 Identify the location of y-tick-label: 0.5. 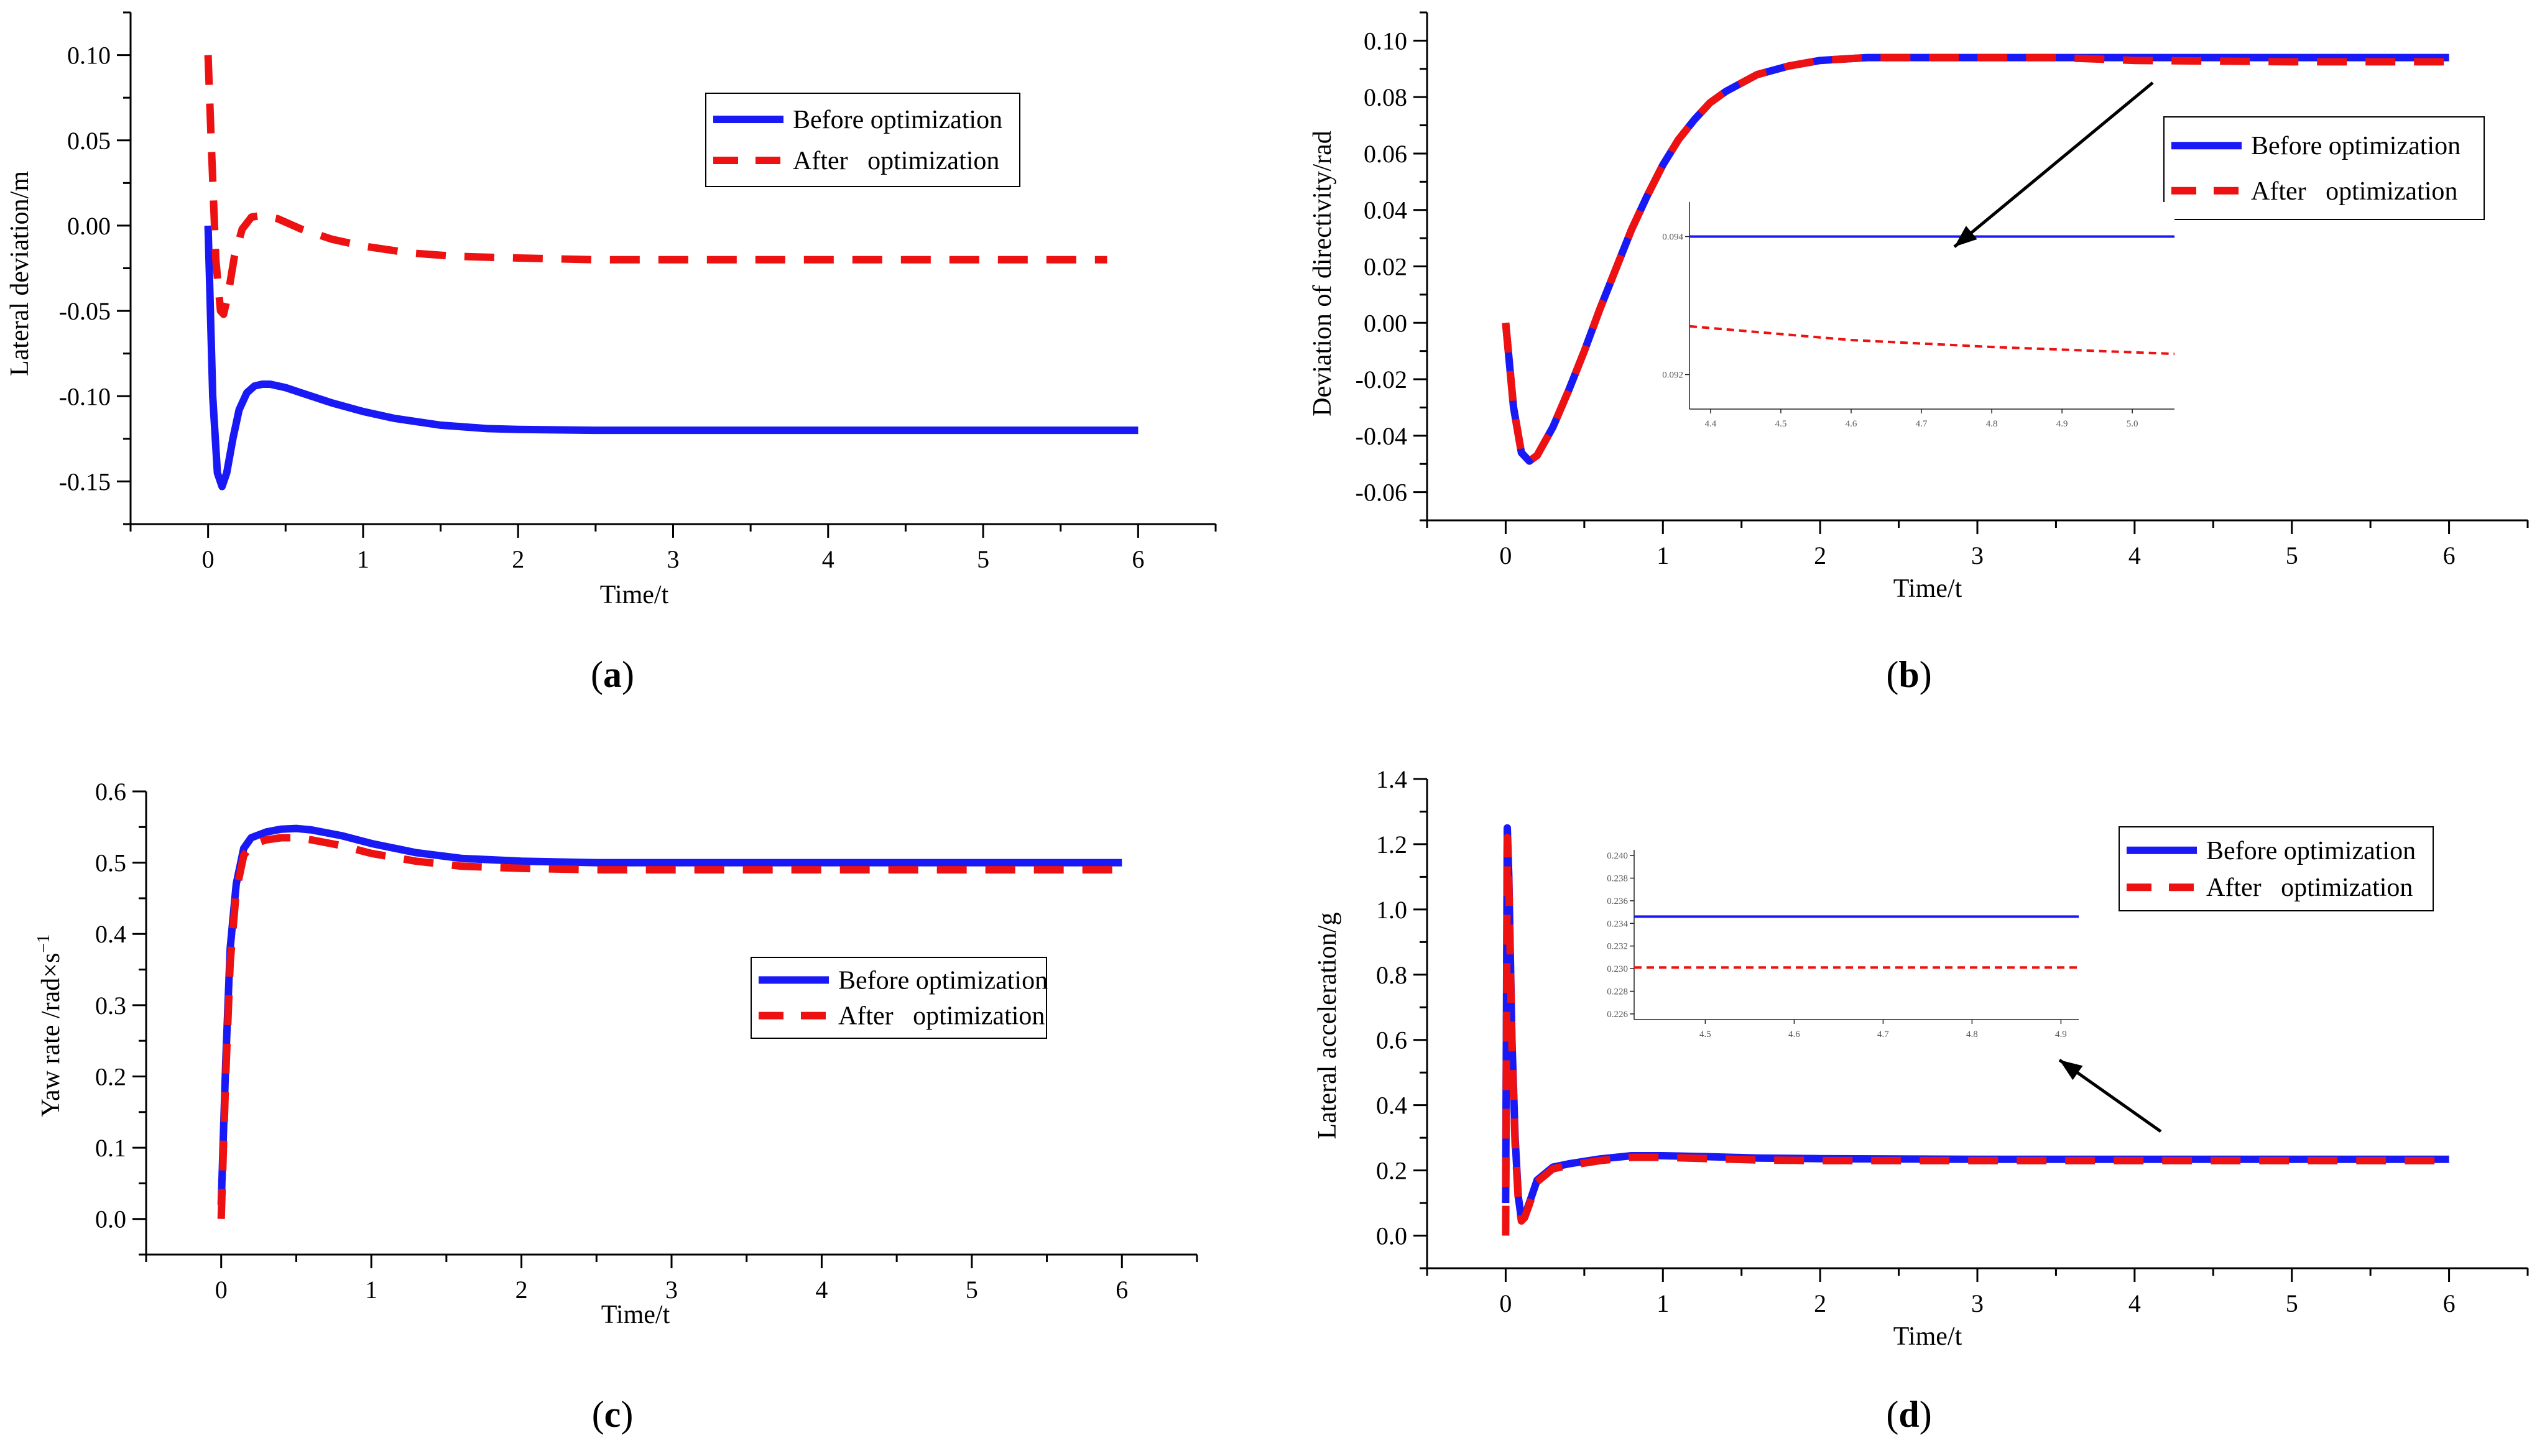
(110, 863).